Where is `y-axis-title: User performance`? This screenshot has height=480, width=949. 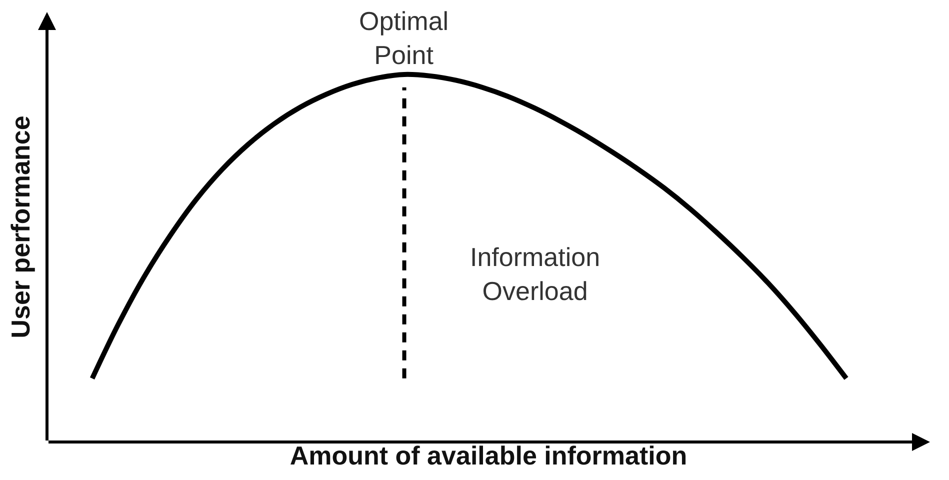
y-axis-title: User performance is located at coordinates (20, 227).